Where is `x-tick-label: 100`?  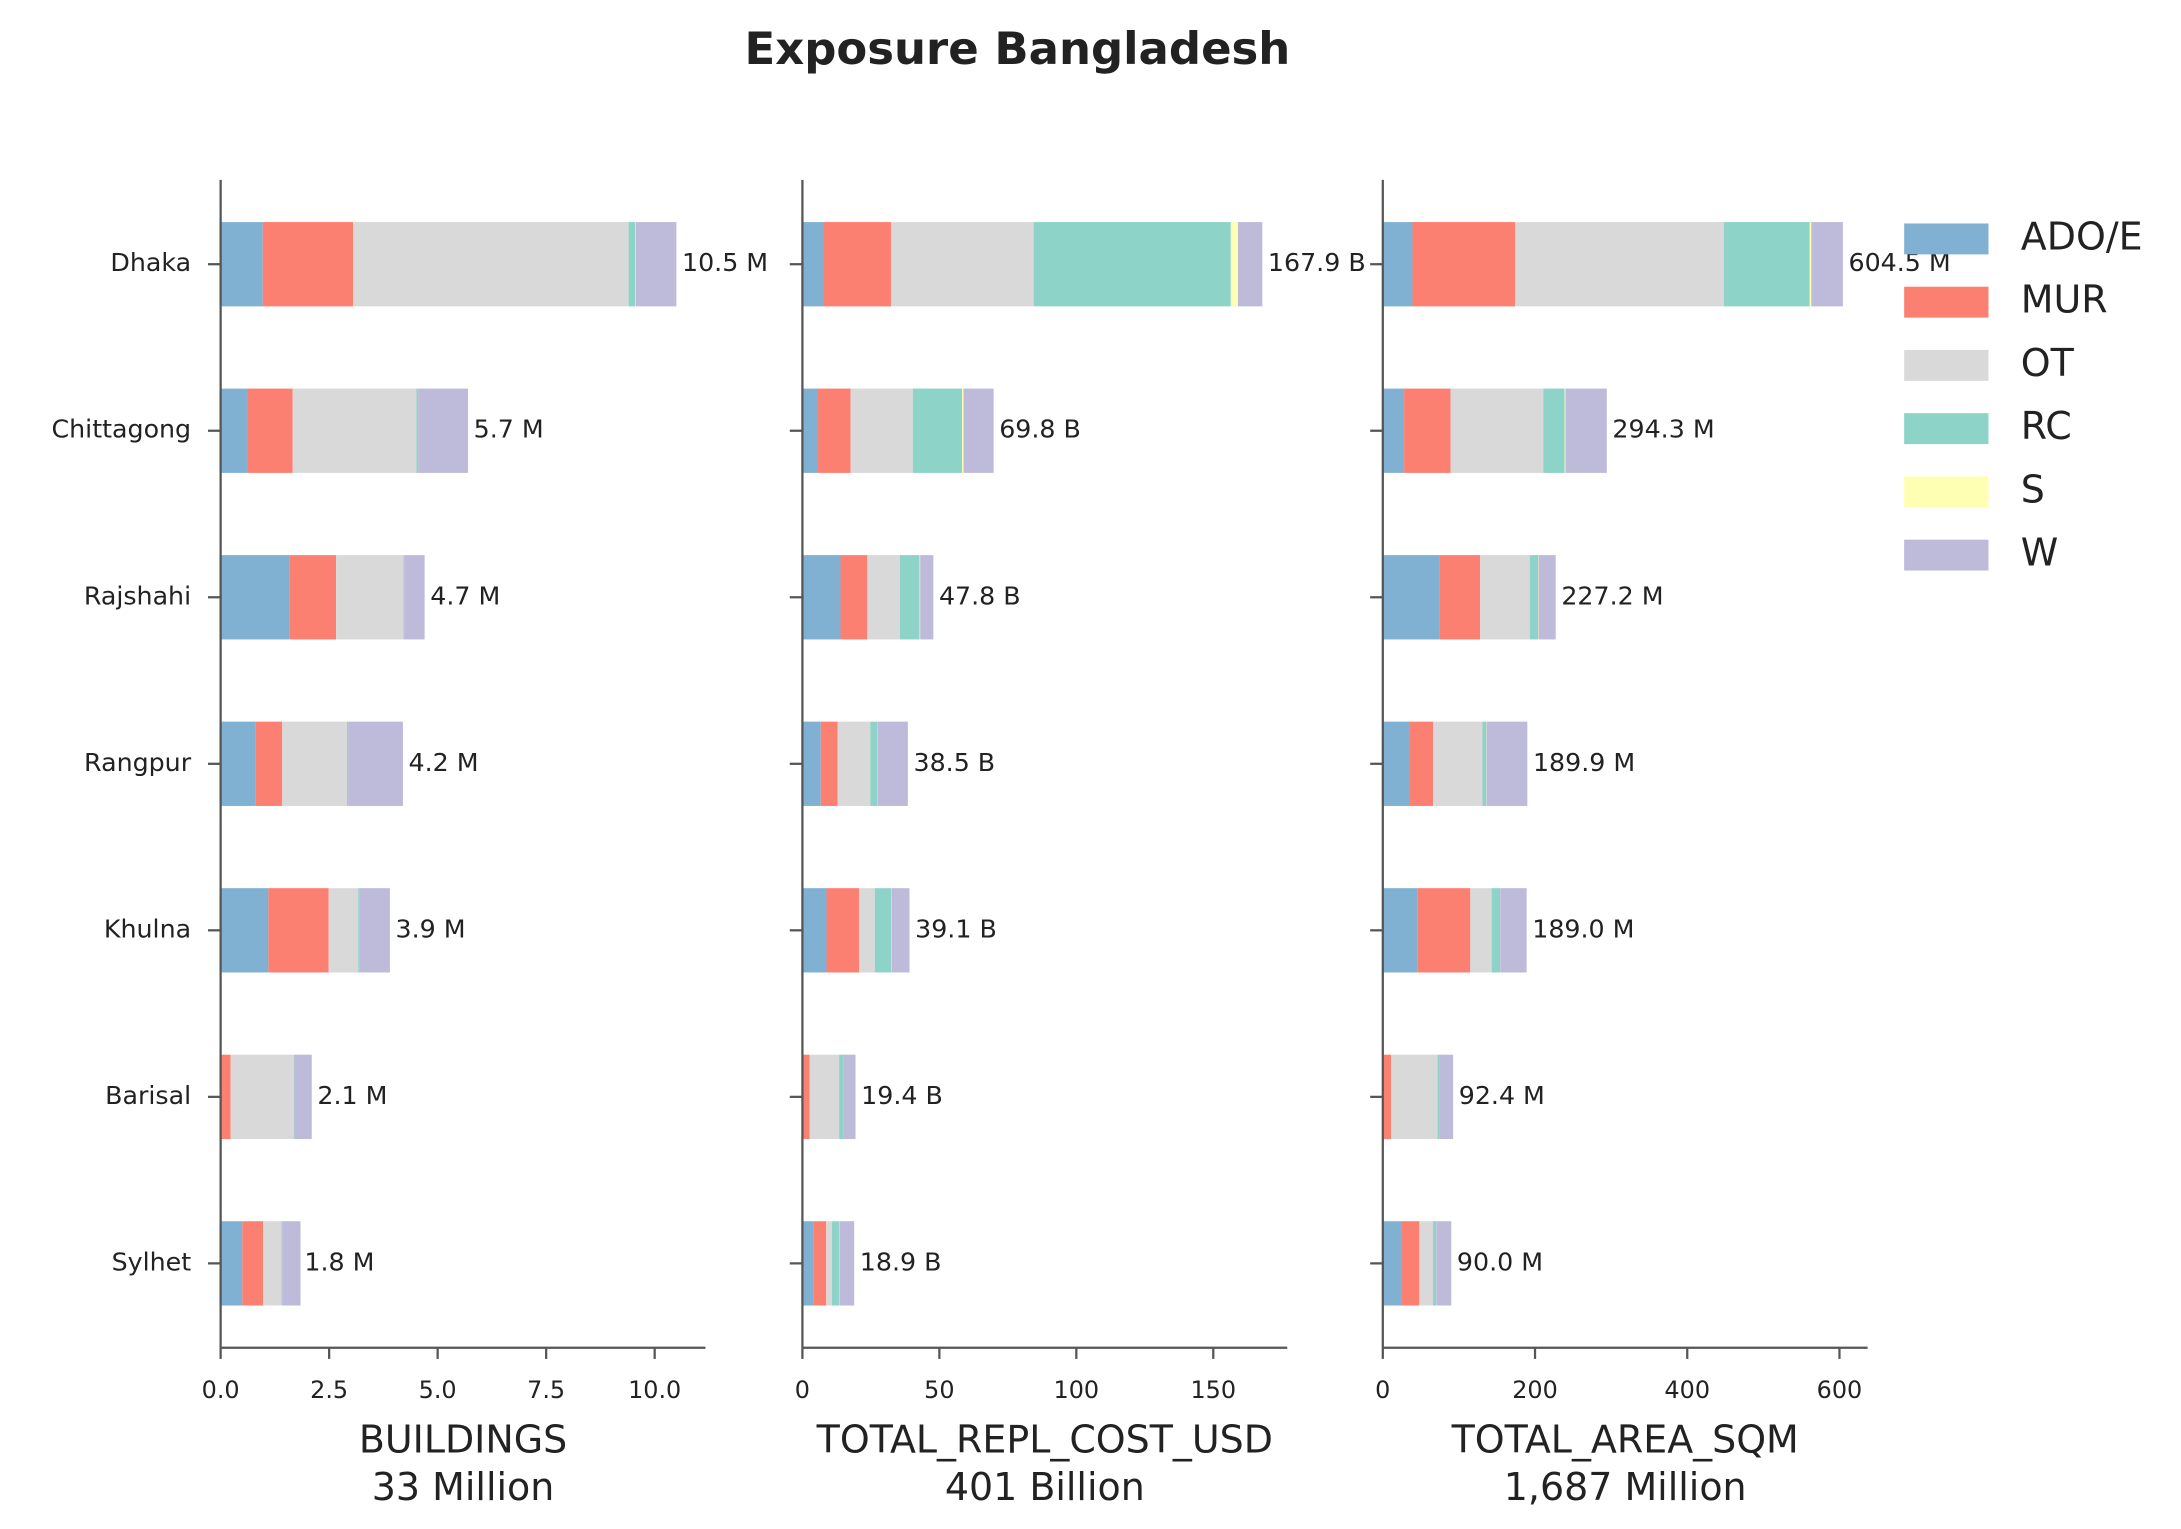 x-tick-label: 100 is located at coordinates (1077, 1390).